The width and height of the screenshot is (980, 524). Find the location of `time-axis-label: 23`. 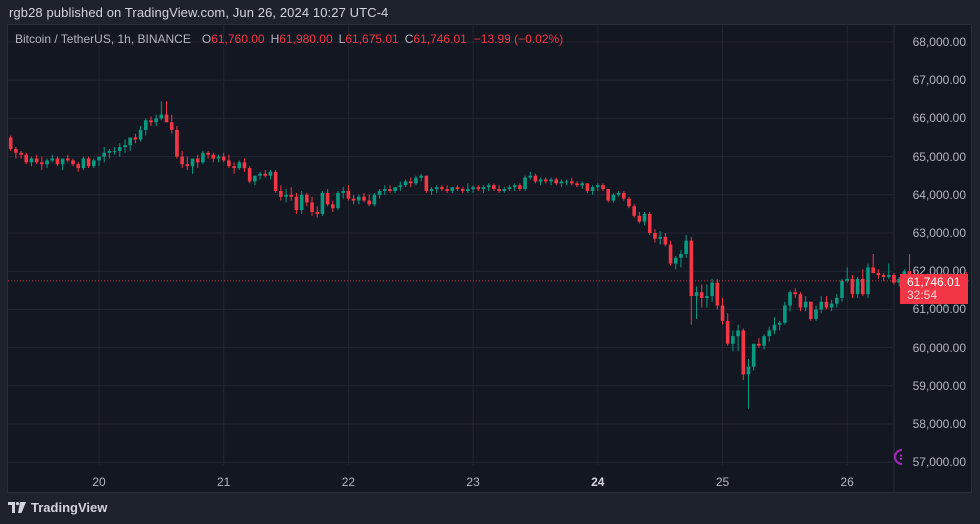

time-axis-label: 23 is located at coordinates (473, 482).